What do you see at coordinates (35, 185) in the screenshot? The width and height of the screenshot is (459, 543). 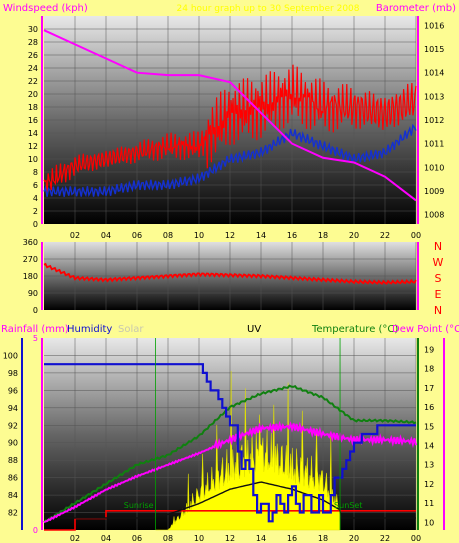 I see `wind-y-tick: 6` at bounding box center [35, 185].